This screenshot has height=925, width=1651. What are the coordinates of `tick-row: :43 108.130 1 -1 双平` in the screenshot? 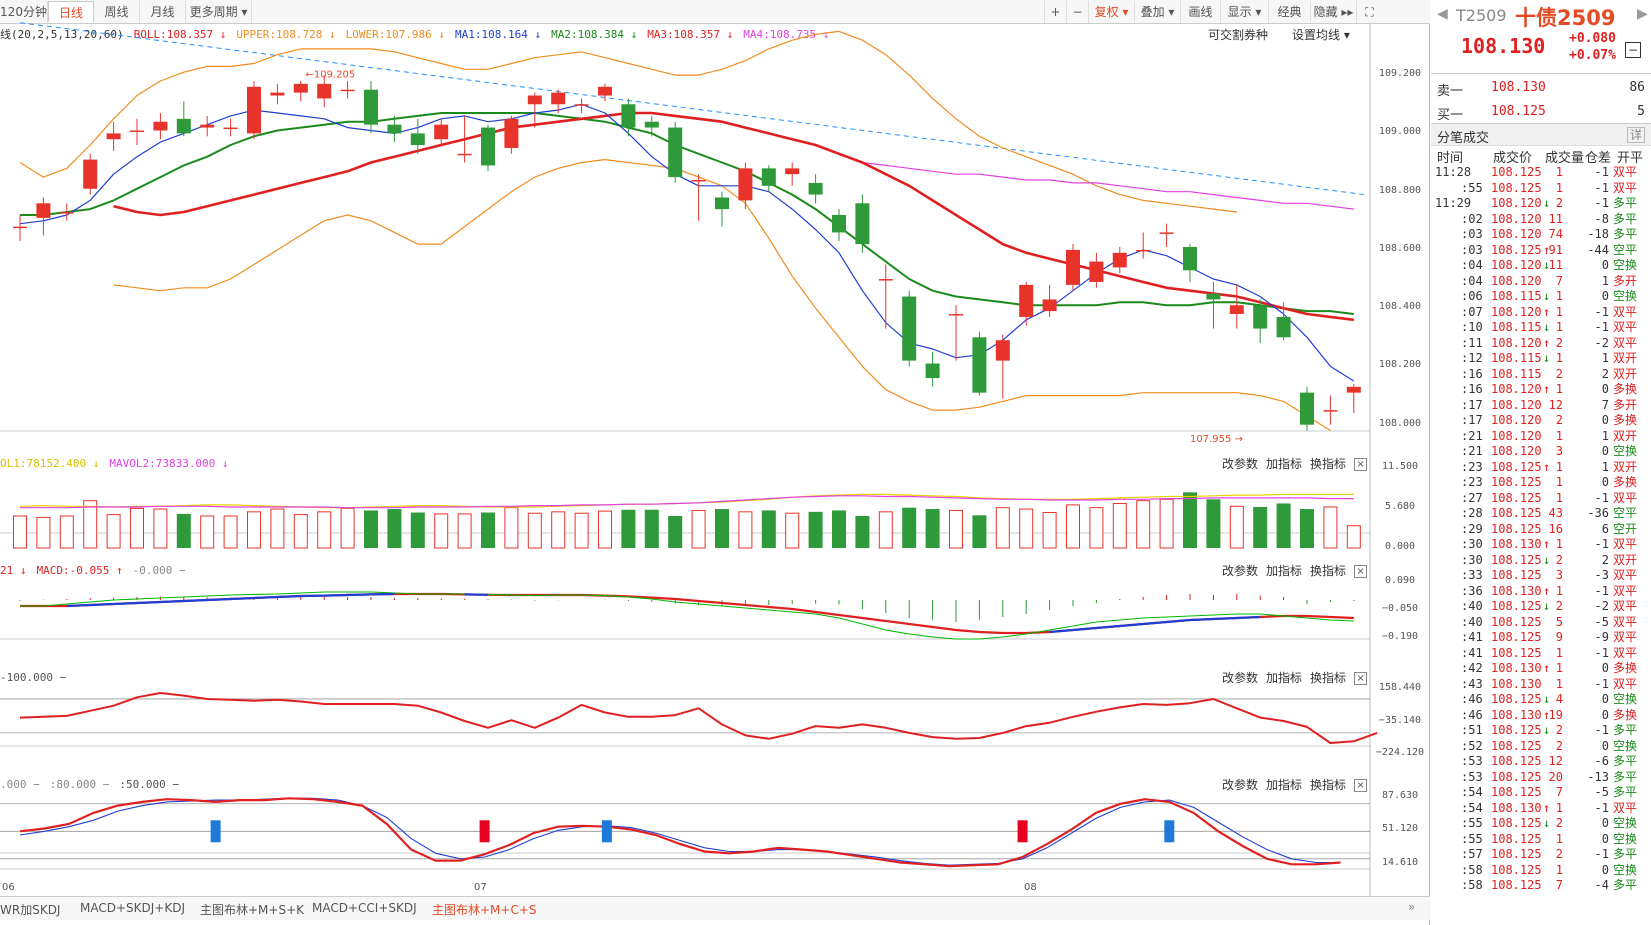 It's located at (1541, 684).